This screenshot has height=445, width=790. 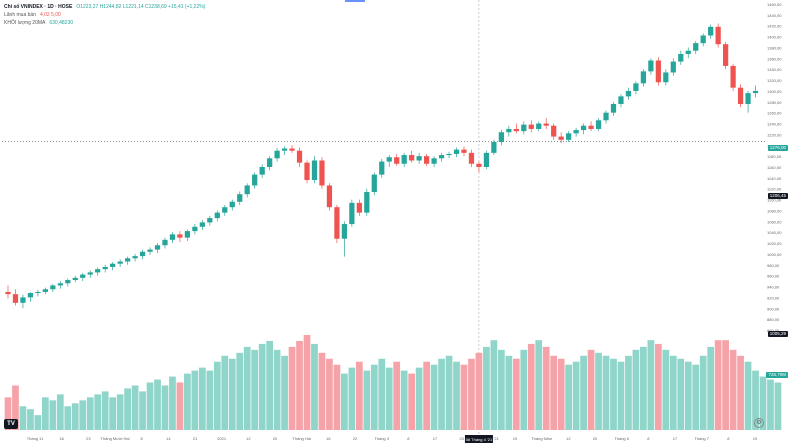 I want to click on gear-icon: ⚙, so click(x=759, y=423).